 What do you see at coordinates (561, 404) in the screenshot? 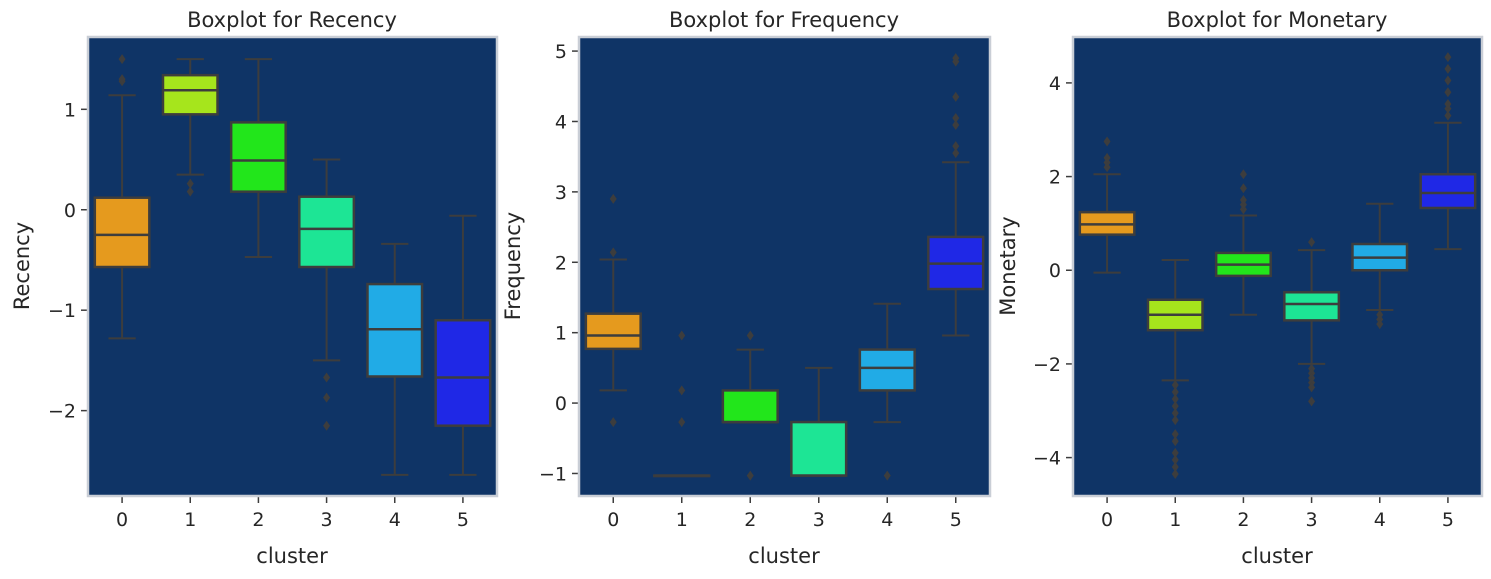
I see `frequency-y-tick-label: 0` at bounding box center [561, 404].